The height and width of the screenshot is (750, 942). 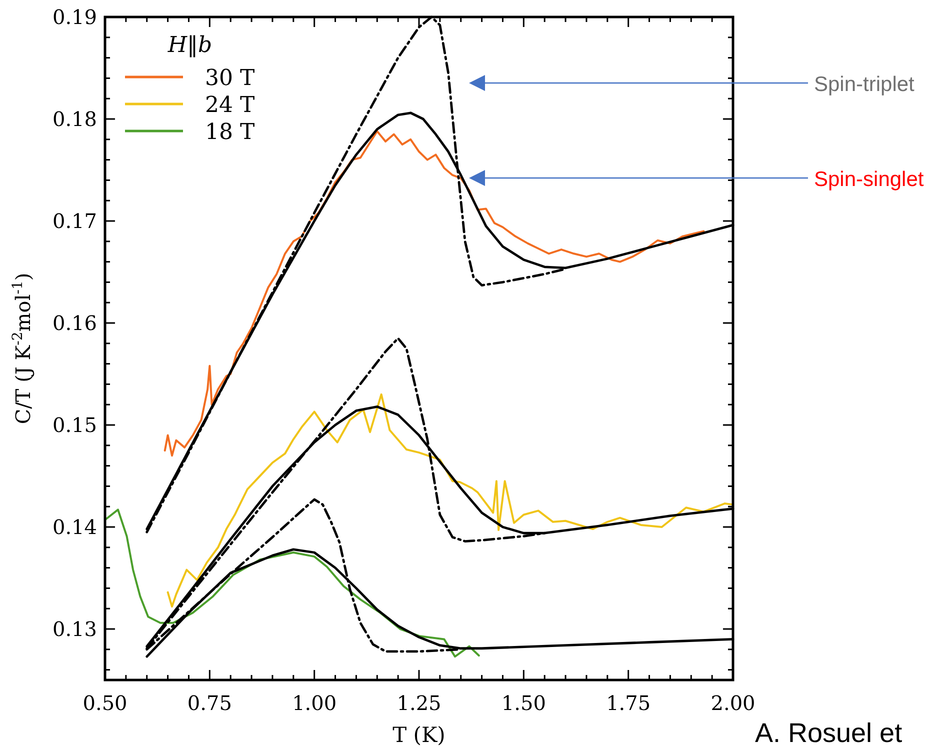 I want to click on x-tick-label: 2.00, so click(x=733, y=703).